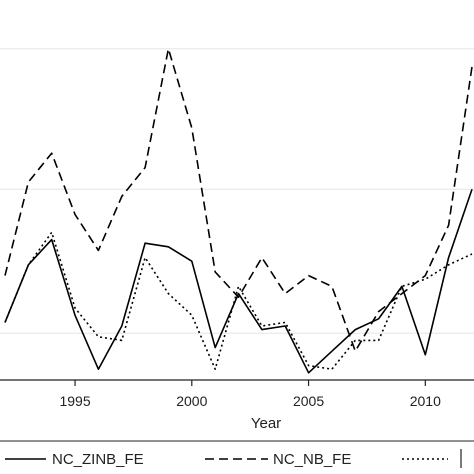 The height and width of the screenshot is (474, 474). I want to click on legend: NC_ZINB_FE NC_NB_FE, so click(237, 457).